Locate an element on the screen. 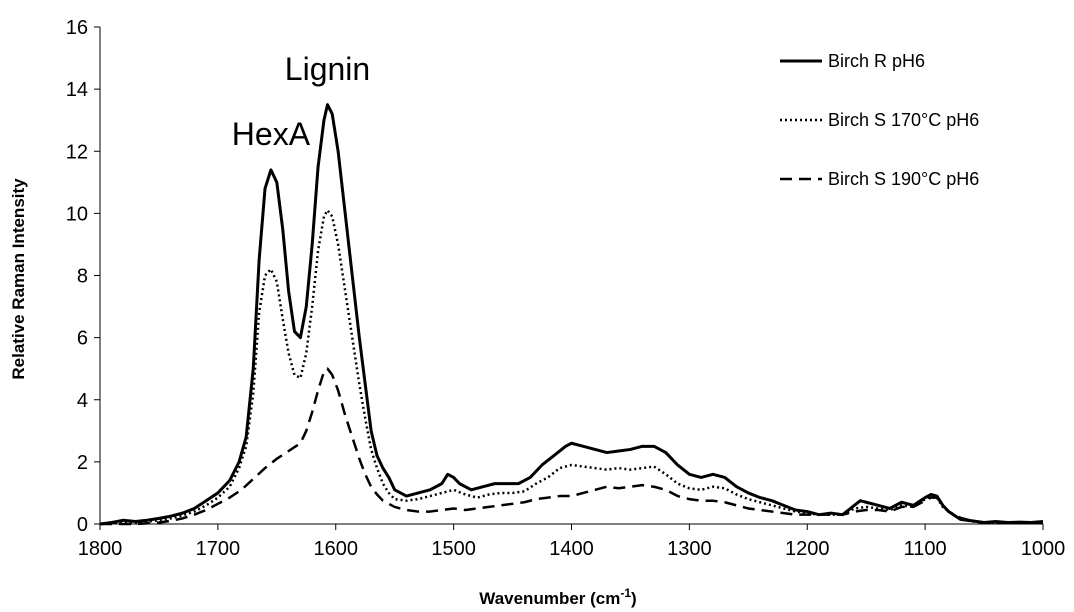  y-tick-label: 8 is located at coordinates (82, 277).